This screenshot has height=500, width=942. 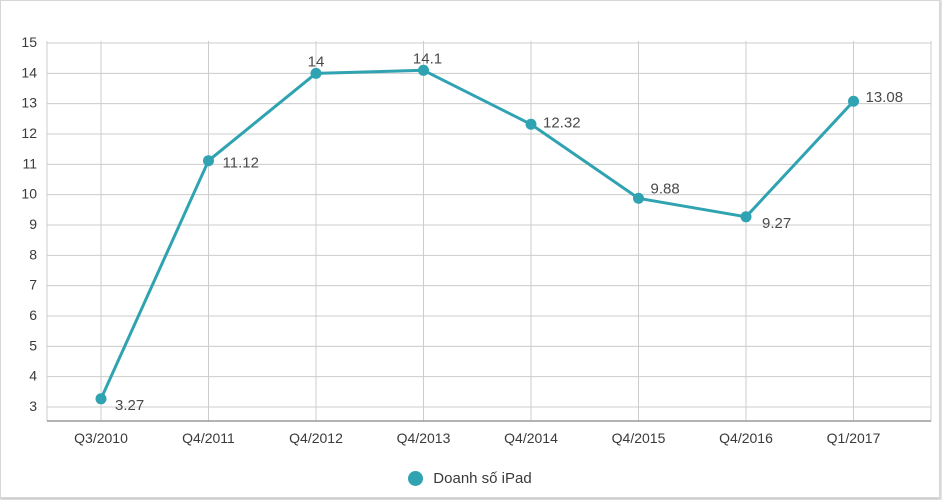 I want to click on x-tick-label: Q1/2017, so click(x=854, y=438).